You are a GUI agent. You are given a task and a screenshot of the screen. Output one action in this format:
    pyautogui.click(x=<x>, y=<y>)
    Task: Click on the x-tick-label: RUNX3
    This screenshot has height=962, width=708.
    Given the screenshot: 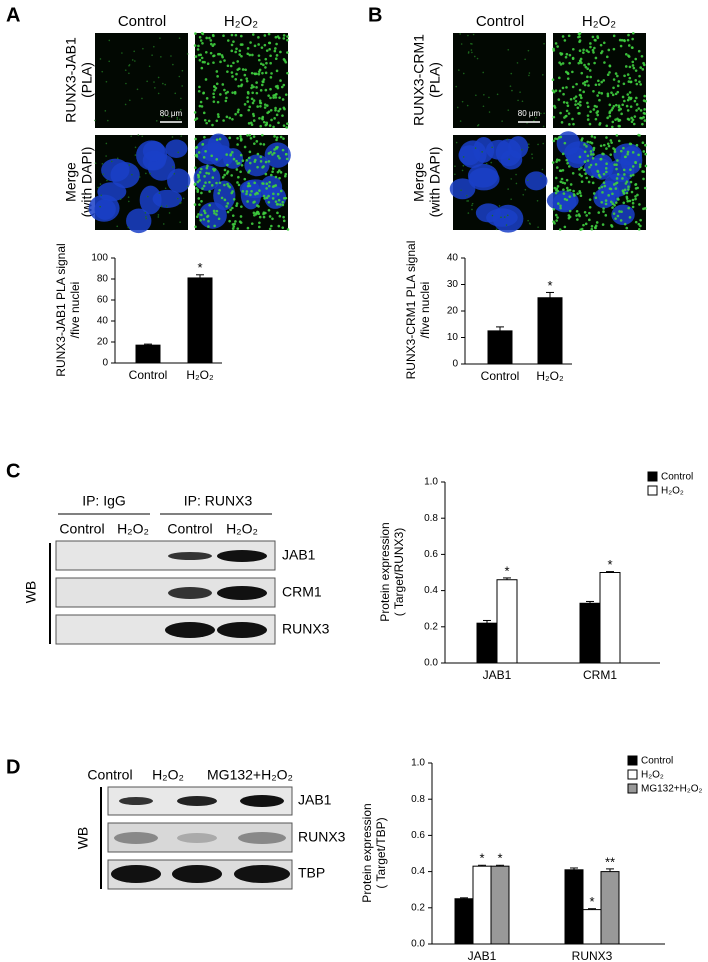 What is the action you would take?
    pyautogui.click(x=592, y=955)
    